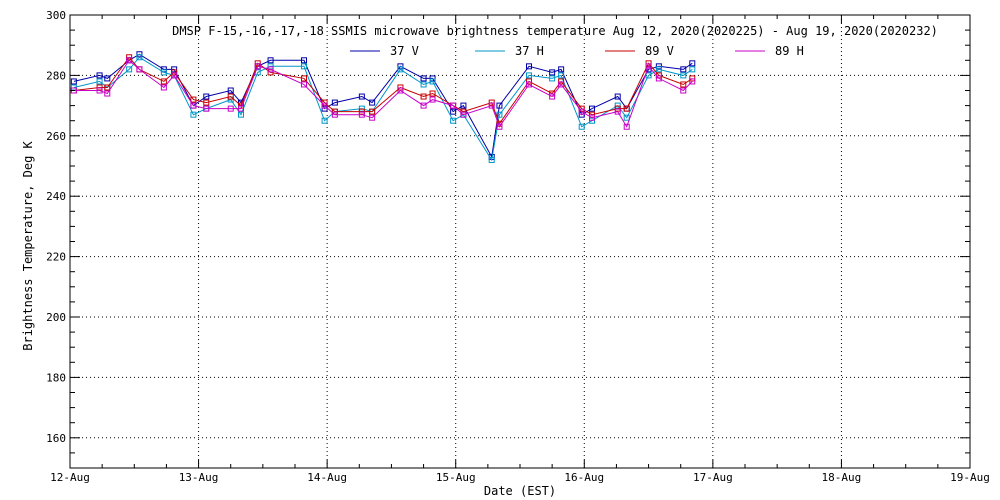 This screenshot has width=1000, height=500. I want to click on x-tick-label: 18-Aug, so click(842, 477).